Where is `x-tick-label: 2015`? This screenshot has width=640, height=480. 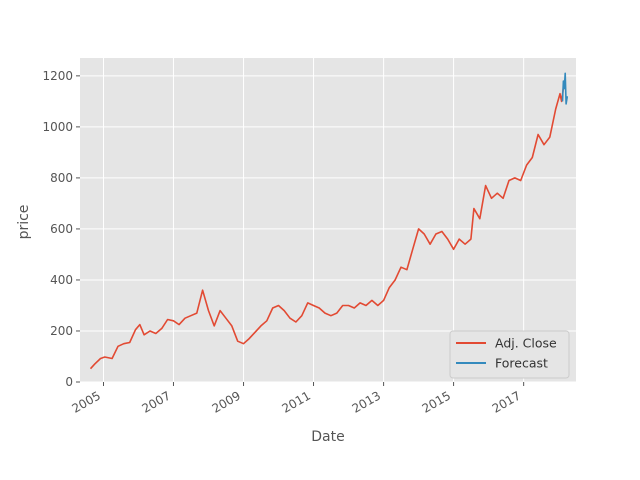
x-tick-label: 2015 is located at coordinates (436, 401).